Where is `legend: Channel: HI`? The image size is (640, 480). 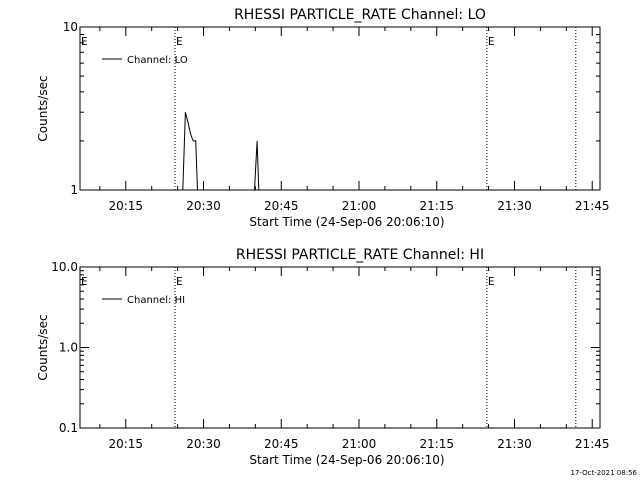 legend: Channel: HI is located at coordinates (143, 300).